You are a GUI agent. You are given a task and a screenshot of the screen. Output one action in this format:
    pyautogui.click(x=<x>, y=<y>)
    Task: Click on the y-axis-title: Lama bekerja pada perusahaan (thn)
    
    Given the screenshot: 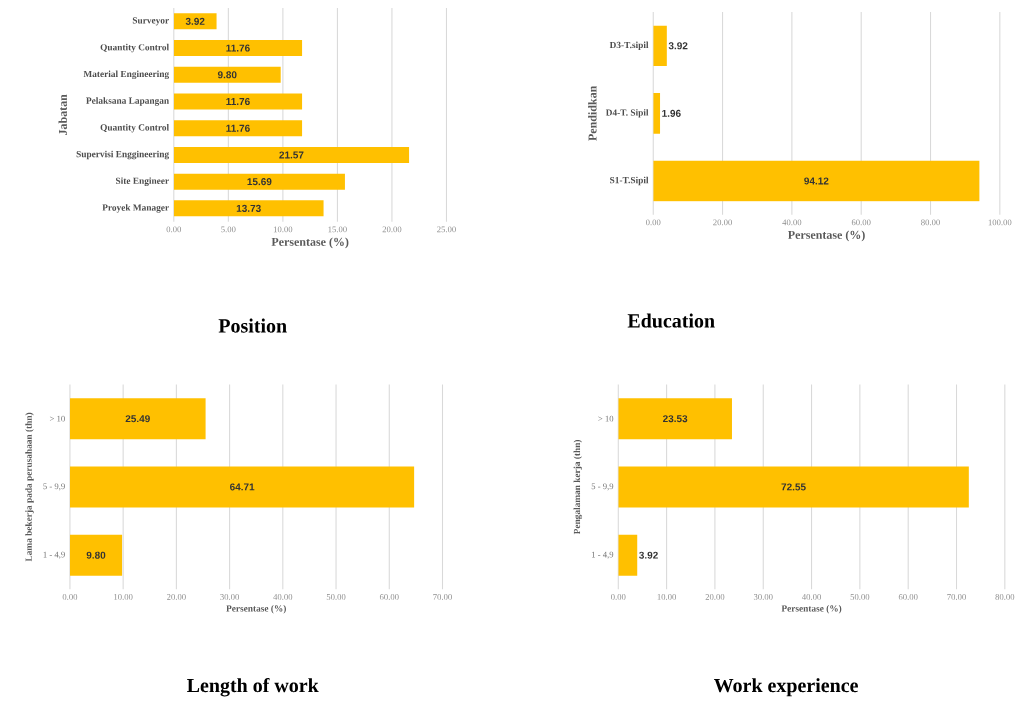 What is the action you would take?
    pyautogui.click(x=29, y=487)
    